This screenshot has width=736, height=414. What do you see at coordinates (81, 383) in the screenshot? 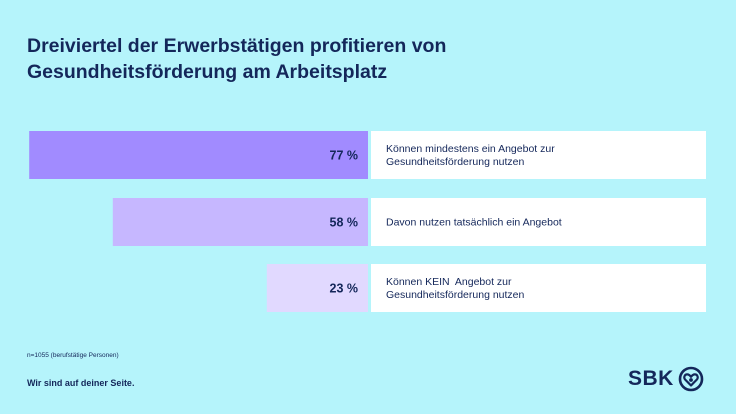
I see `slogan: Wir sind auf deiner Seite.` at bounding box center [81, 383].